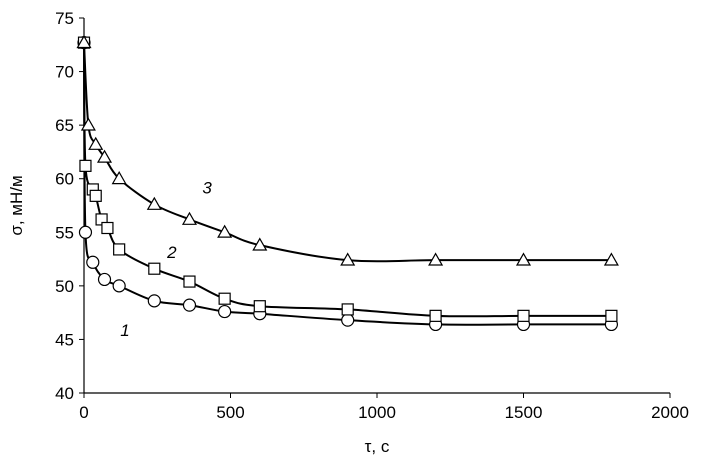 Image resolution: width=705 pixels, height=466 pixels. I want to click on curve-label-3: 3, so click(207, 188).